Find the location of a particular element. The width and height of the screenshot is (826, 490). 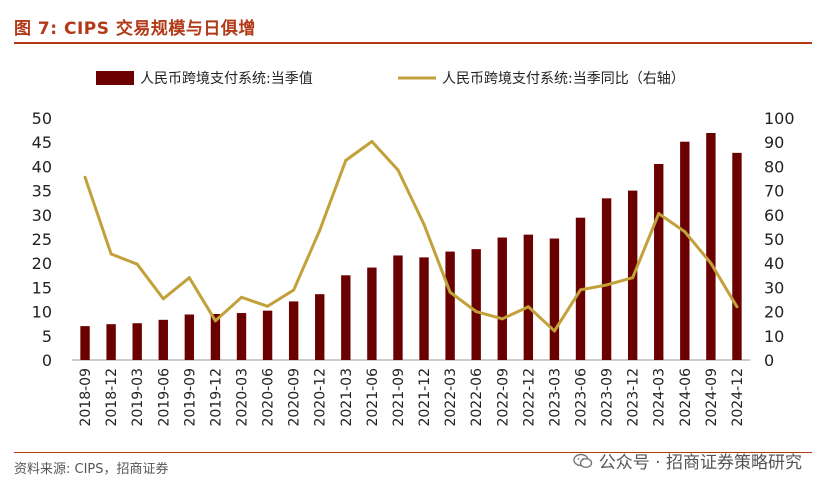

x-tick-label: 2019-03 is located at coordinates (138, 397).